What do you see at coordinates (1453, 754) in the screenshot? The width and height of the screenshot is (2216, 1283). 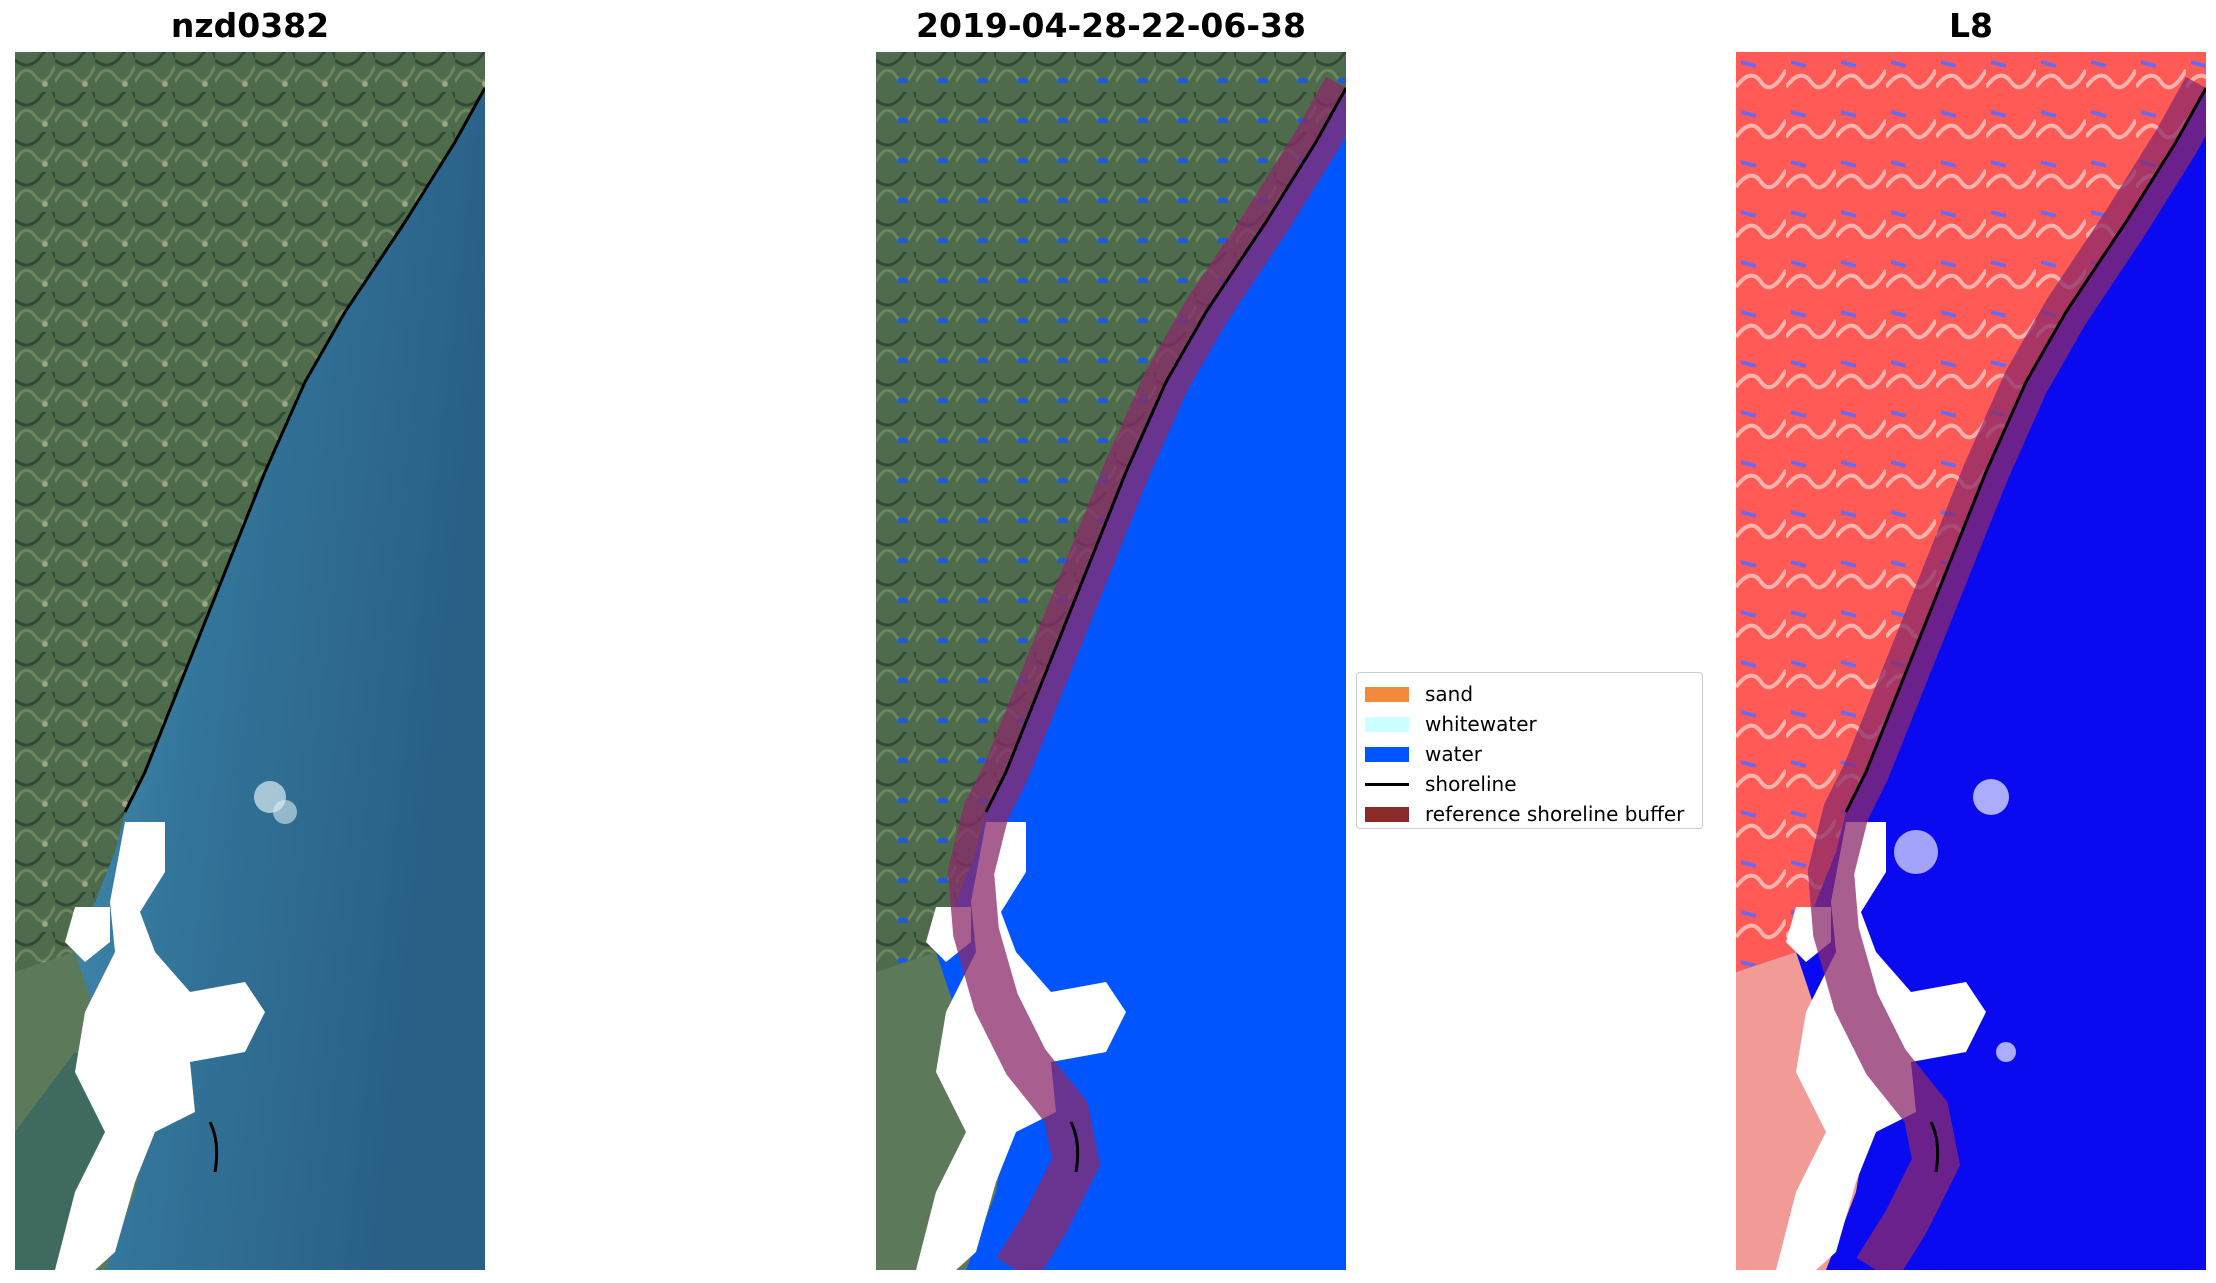 I see `legend-label-water: water` at bounding box center [1453, 754].